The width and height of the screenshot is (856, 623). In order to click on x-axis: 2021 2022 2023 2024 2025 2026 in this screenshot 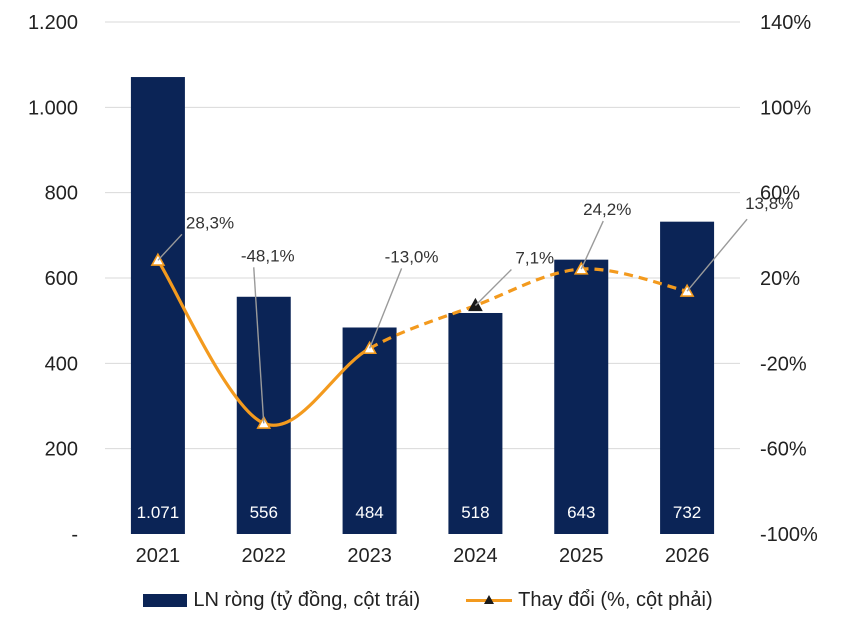, I will do `click(423, 556)`.